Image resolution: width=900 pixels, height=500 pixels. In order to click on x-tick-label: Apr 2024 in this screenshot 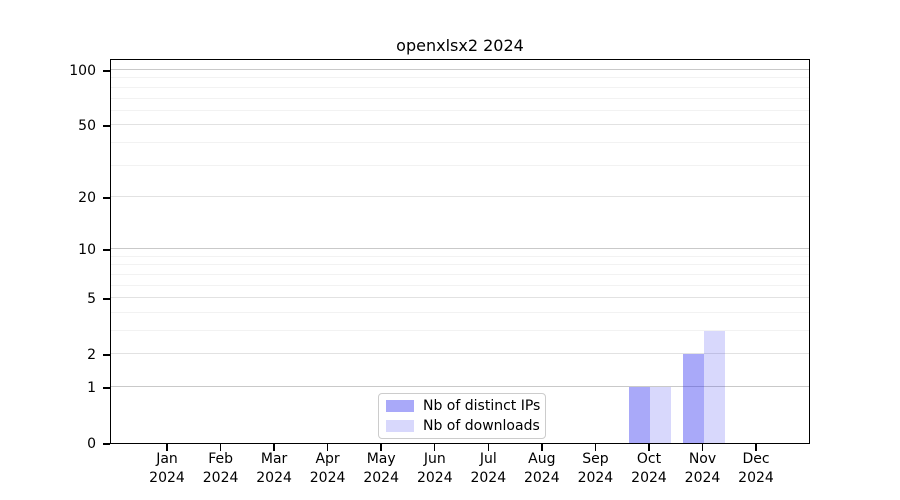, I will do `click(327, 468)`.